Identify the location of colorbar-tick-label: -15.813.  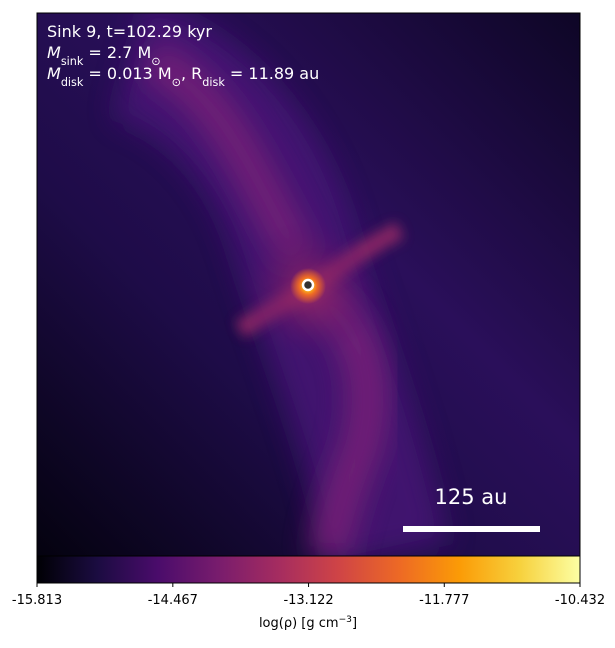
(37, 600).